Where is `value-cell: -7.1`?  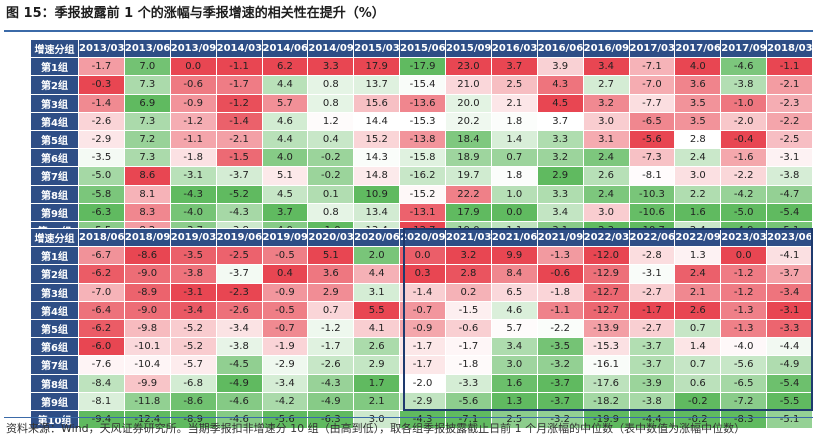 value-cell: -7.1 is located at coordinates (468, 419).